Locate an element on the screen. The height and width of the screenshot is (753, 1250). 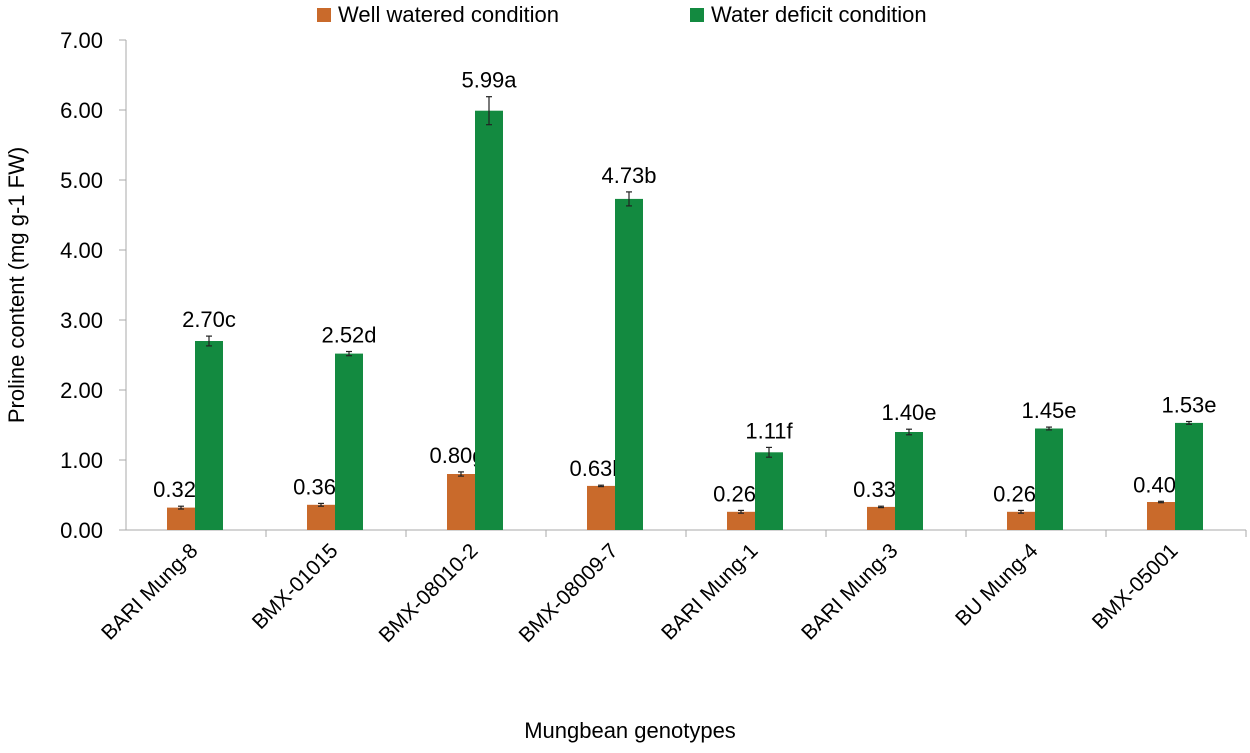
data-label: 1.53e is located at coordinates (1188, 405).